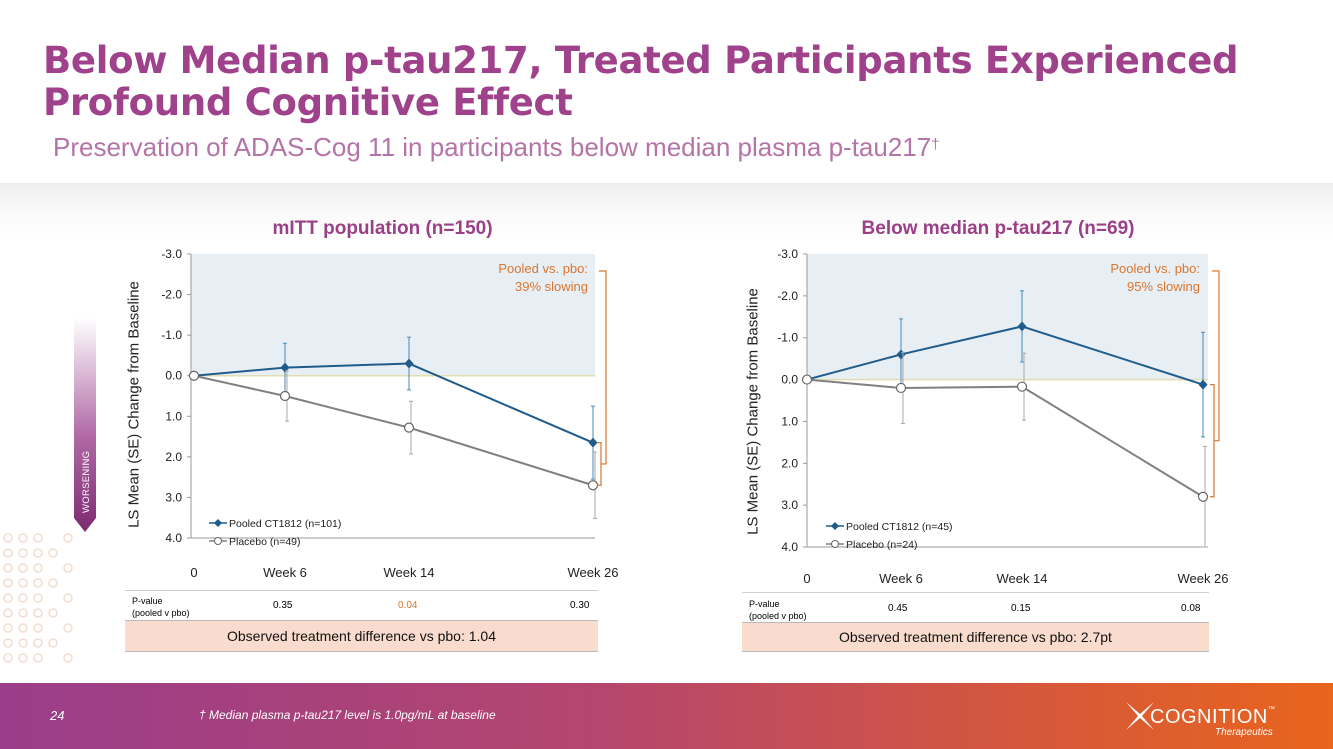 This screenshot has width=1333, height=749. What do you see at coordinates (882, 545) in the screenshot?
I see `legend-label: Placebo (n=24)` at bounding box center [882, 545].